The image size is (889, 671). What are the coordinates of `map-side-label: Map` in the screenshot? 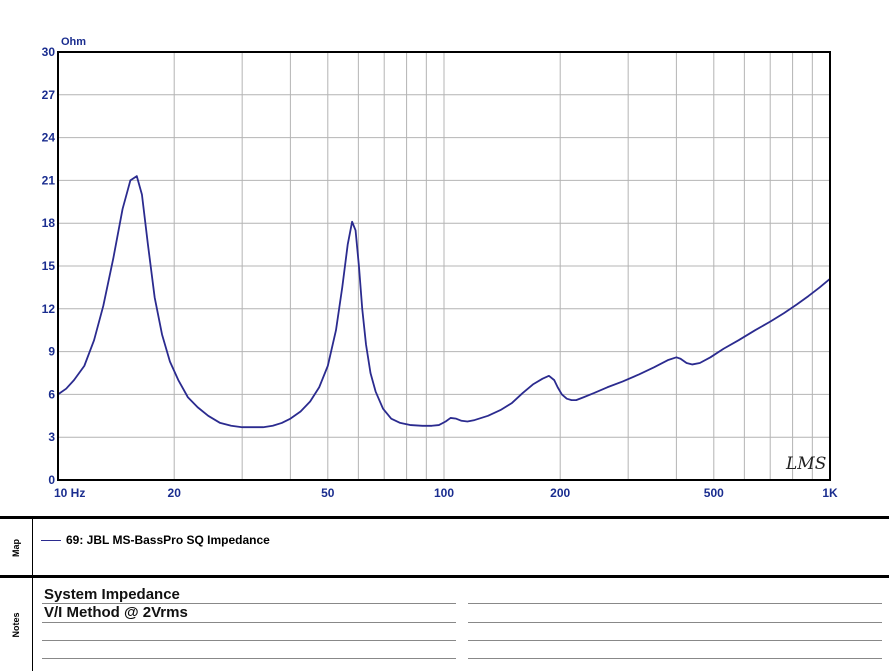 It's located at (16, 548).